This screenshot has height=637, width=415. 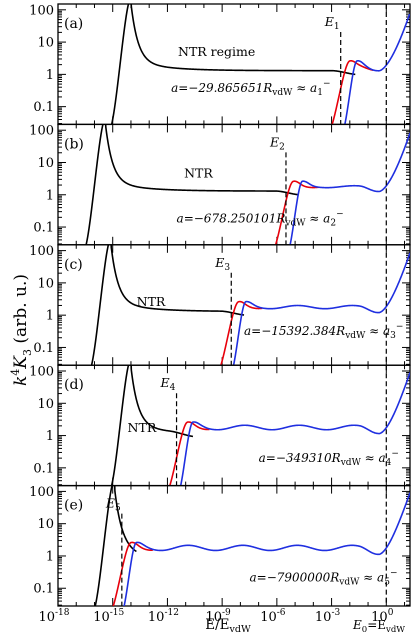 I want to click on x-tick-label: 10⁻⁶, so click(x=273, y=616).